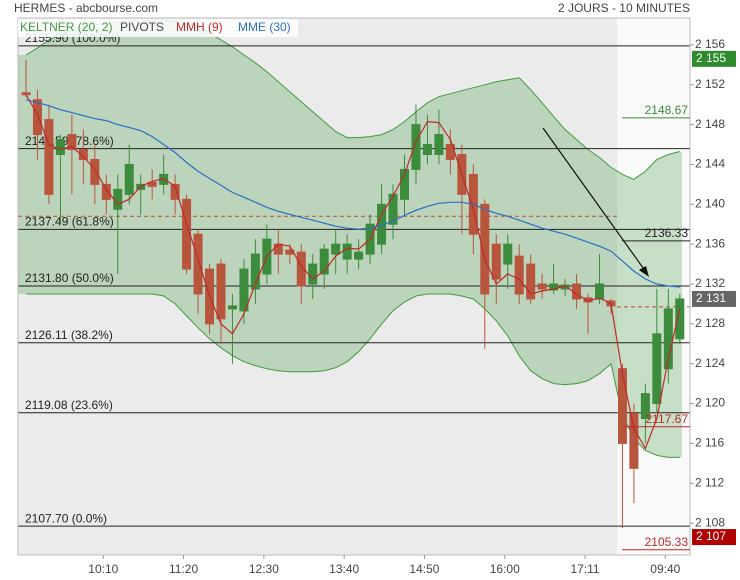 This screenshot has width=740, height=580. Describe the element at coordinates (424, 569) in the screenshot. I see `x-tick-label: 14:50` at that location.